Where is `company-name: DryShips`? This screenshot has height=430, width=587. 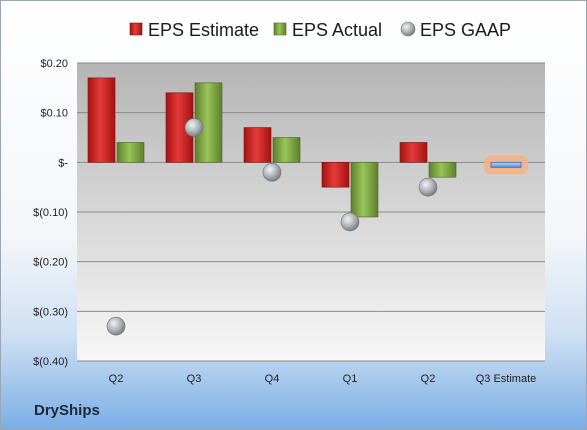 company-name: DryShips is located at coordinates (67, 410).